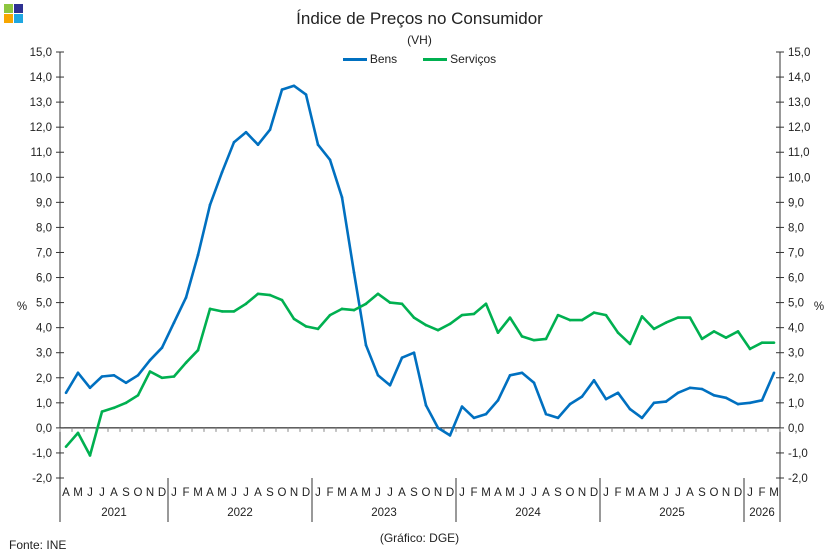 The width and height of the screenshot is (839, 559). What do you see at coordinates (714, 493) in the screenshot?
I see `x-tick-label: O` at bounding box center [714, 493].